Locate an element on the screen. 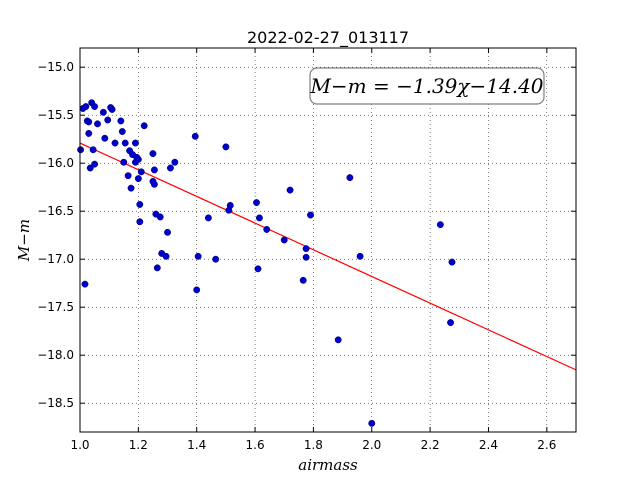 Image resolution: width=640 pixels, height=480 pixels. fit-equation: M−m = −1.39χ−14.40 is located at coordinates (426, 86).